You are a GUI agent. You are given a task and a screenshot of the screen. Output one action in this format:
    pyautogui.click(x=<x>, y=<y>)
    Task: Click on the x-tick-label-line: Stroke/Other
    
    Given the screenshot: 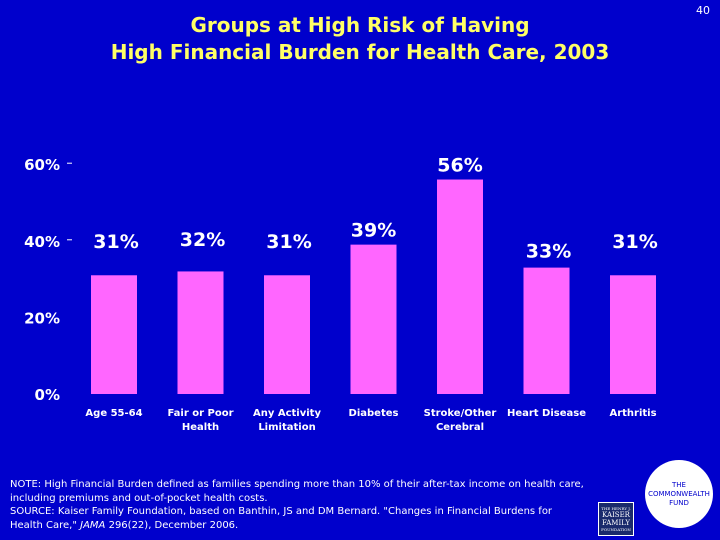 What is the action you would take?
    pyautogui.click(x=460, y=413)
    